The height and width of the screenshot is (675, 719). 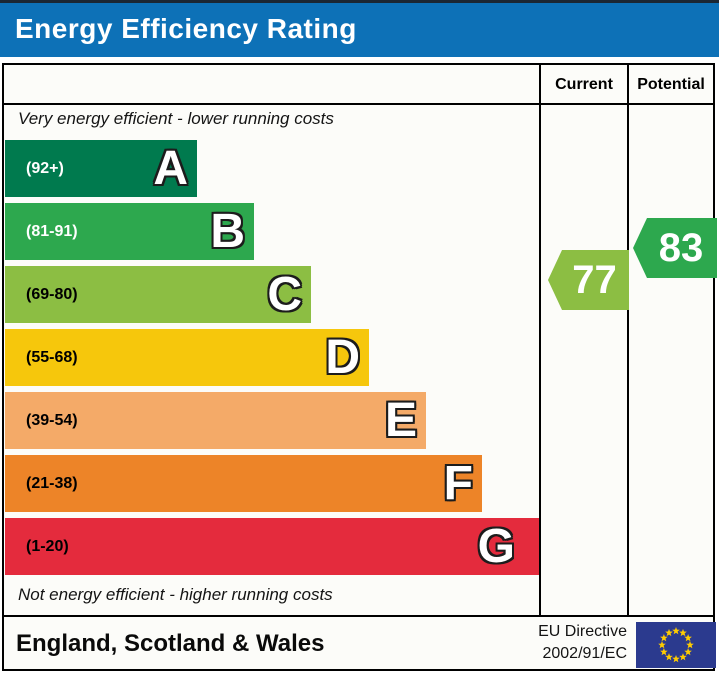 What do you see at coordinates (170, 168) in the screenshot?
I see `band-letter: A` at bounding box center [170, 168].